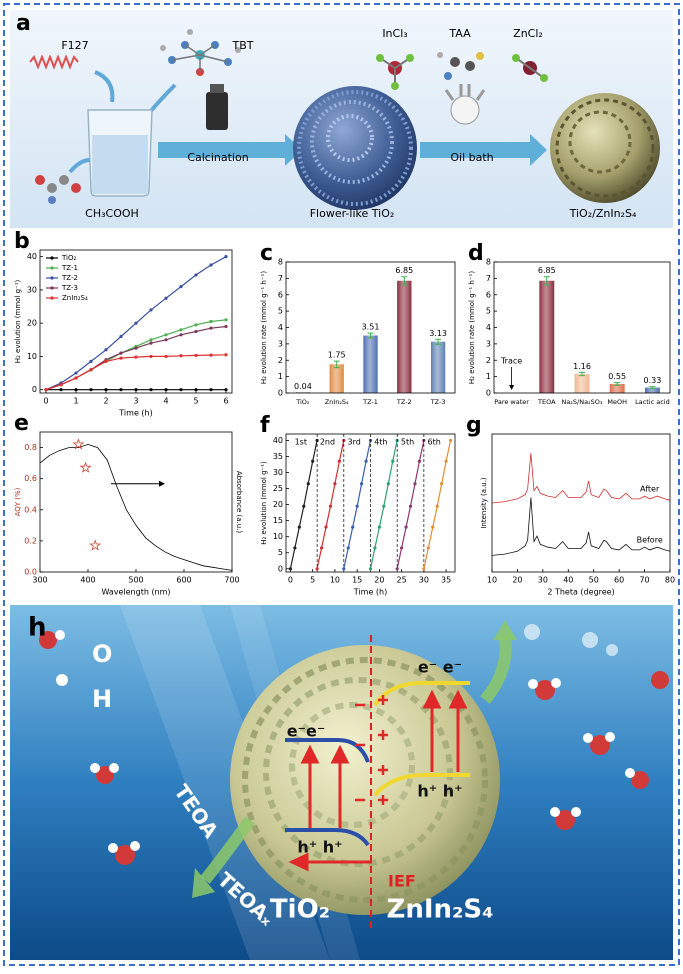  Describe the element at coordinates (471, 157) in the screenshot. I see `step-label: Oil bath` at that location.